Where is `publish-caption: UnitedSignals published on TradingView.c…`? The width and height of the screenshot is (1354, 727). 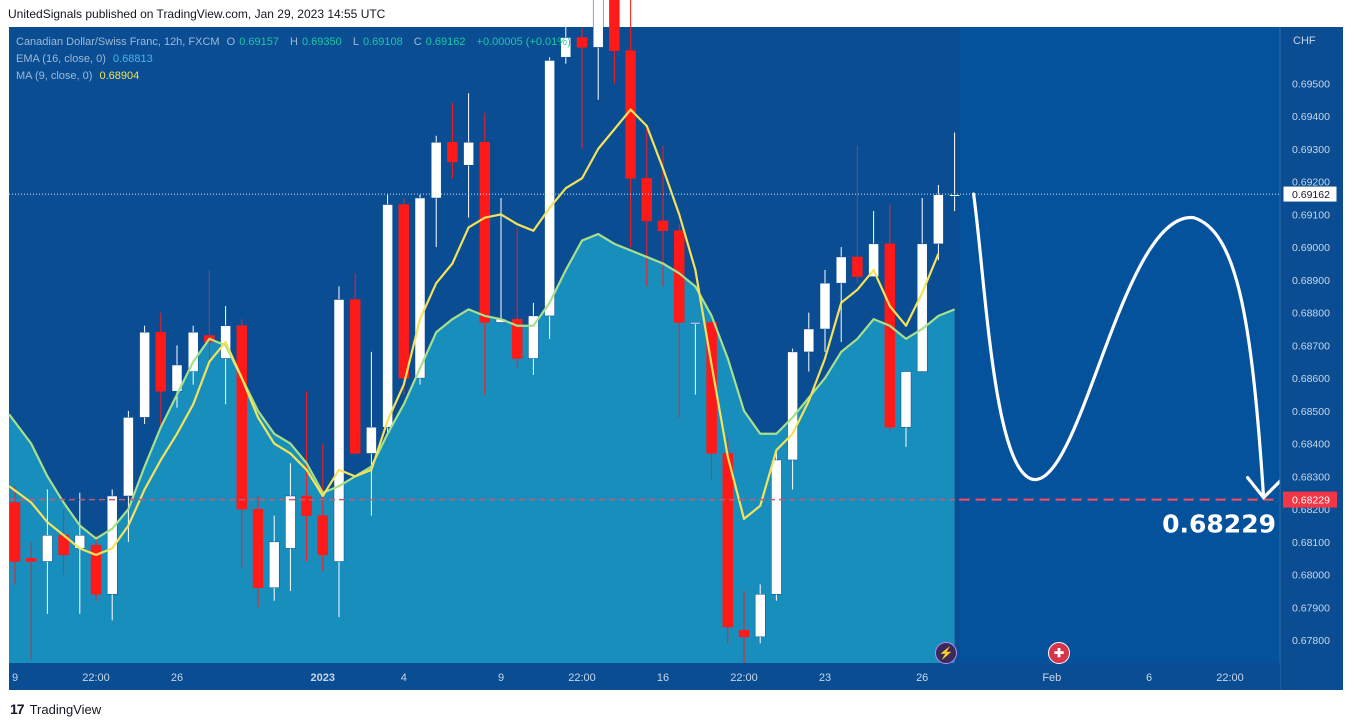 publish-caption: UnitedSignals published on TradingView.c… is located at coordinates (197, 14).